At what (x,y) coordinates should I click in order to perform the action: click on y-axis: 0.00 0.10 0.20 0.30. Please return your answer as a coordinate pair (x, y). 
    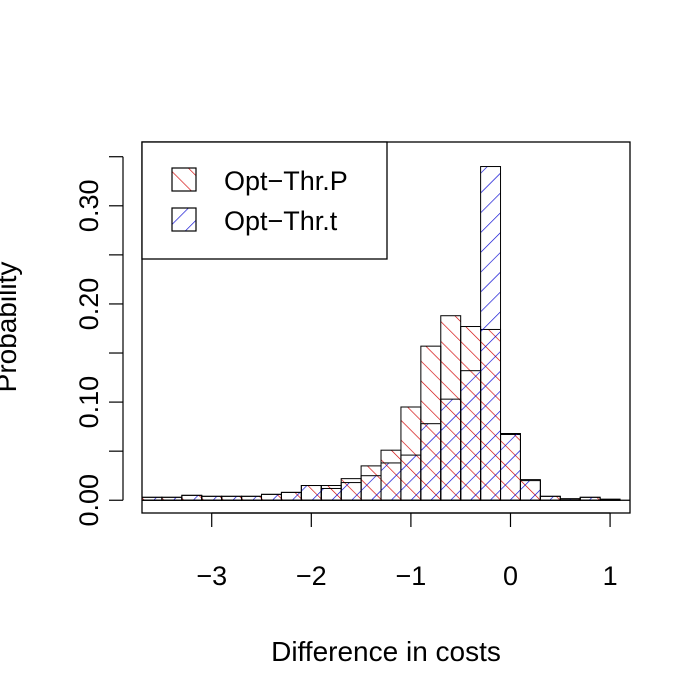
    Looking at the image, I should click on (99, 341).